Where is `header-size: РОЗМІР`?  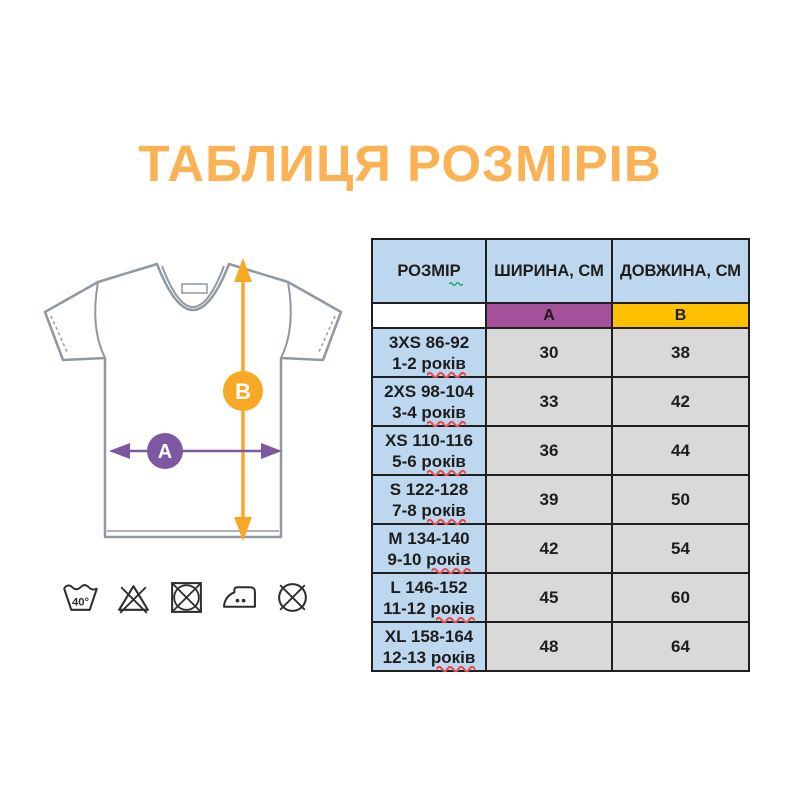 header-size: РОЗМІР is located at coordinates (429, 271).